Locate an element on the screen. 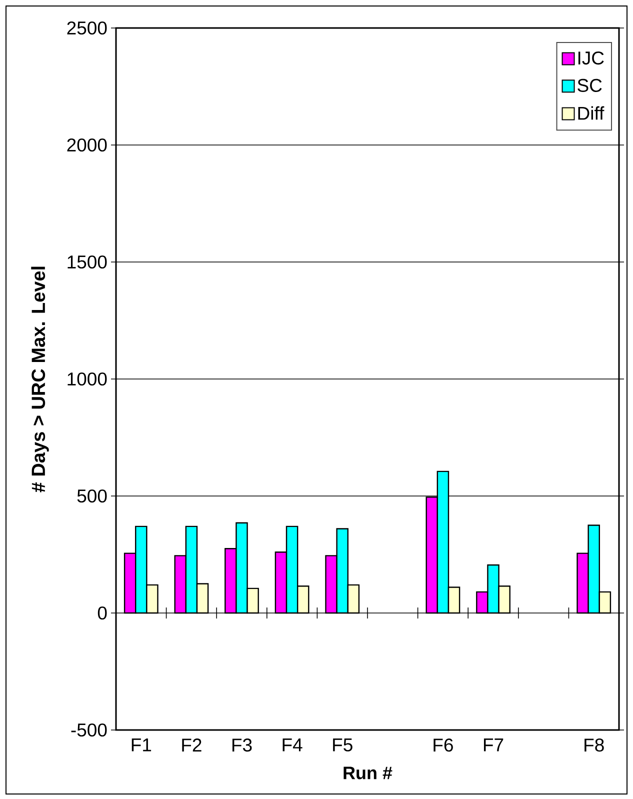  y-tick-label: 1500 is located at coordinates (87, 262).